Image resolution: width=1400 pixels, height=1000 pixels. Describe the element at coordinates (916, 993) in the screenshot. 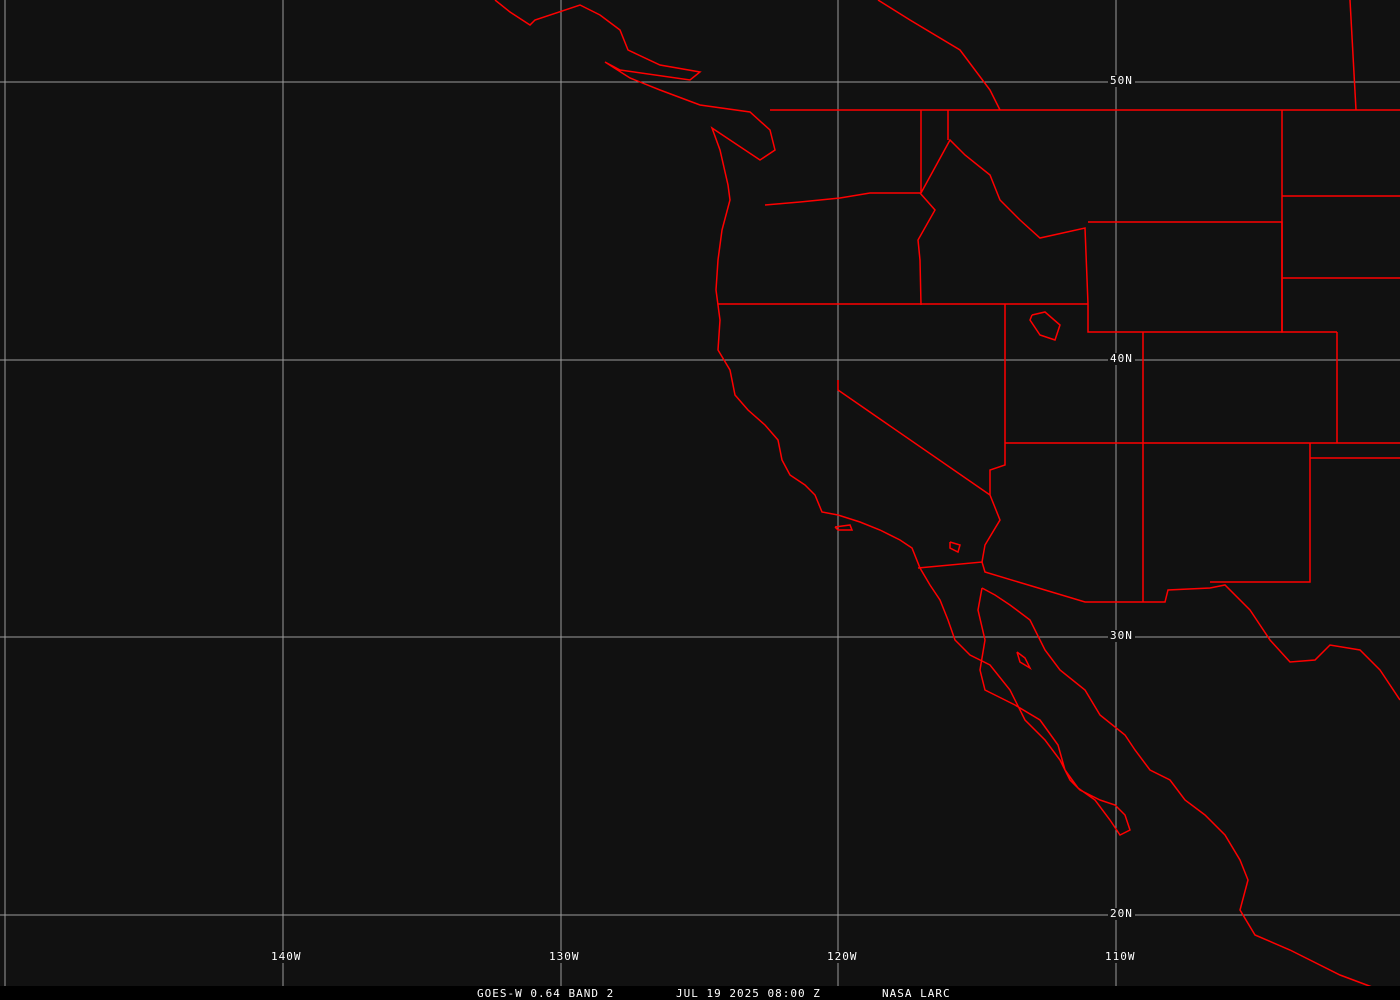

I see `source-label: NASA LARC` at that location.